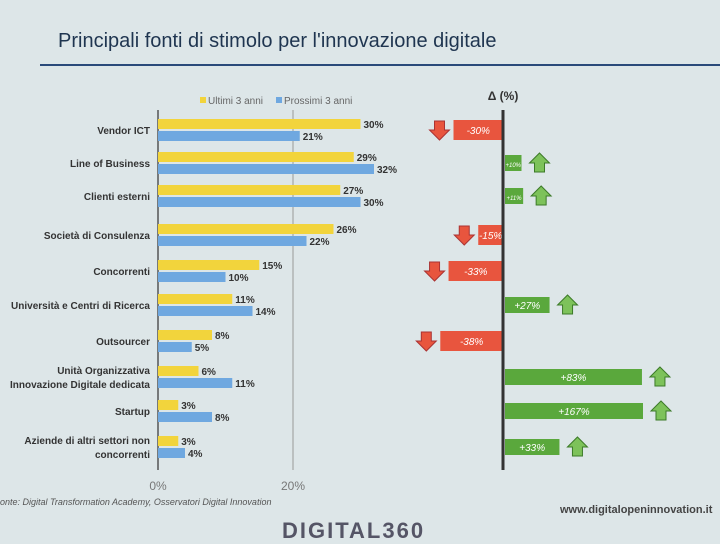 The image size is (720, 544). I want to click on website-url: www.digitalopeninnovation.it, so click(636, 510).